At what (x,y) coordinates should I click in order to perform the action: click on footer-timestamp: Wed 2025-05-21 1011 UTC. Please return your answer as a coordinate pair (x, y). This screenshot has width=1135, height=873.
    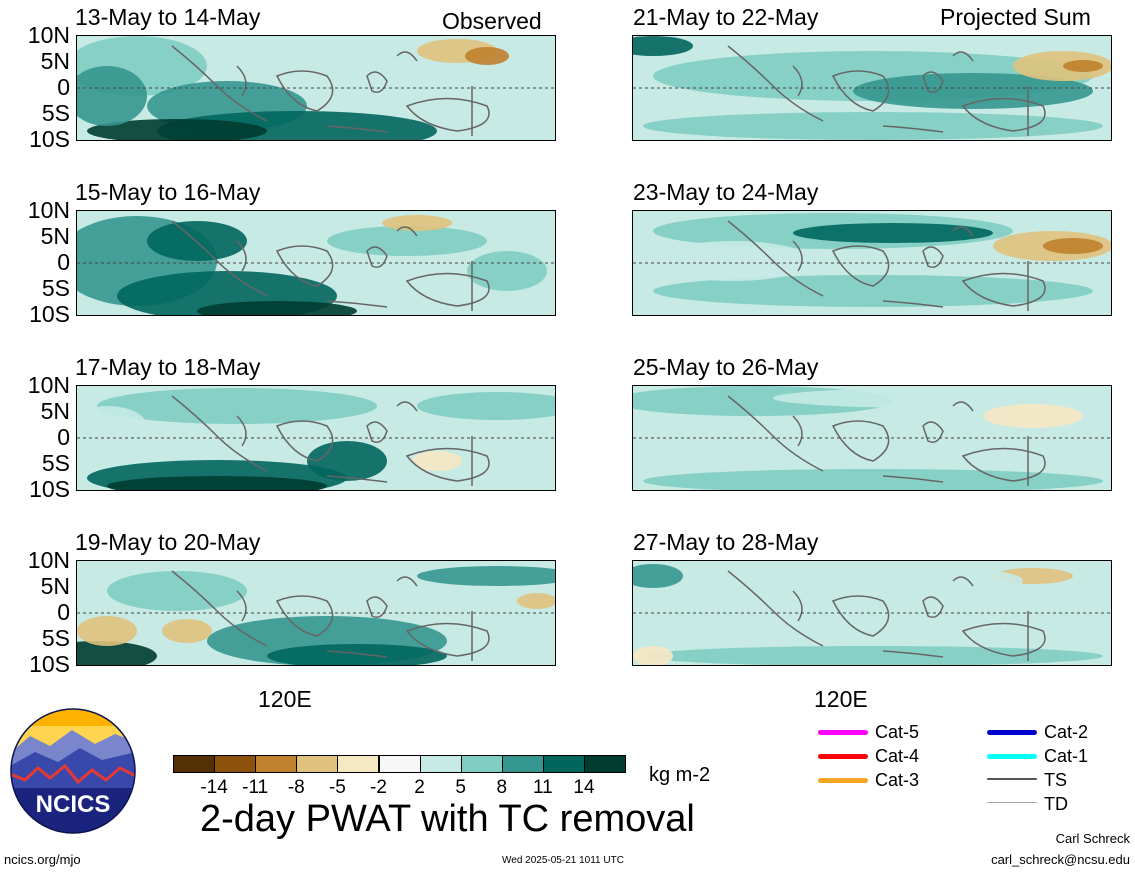
    Looking at the image, I should click on (563, 860).